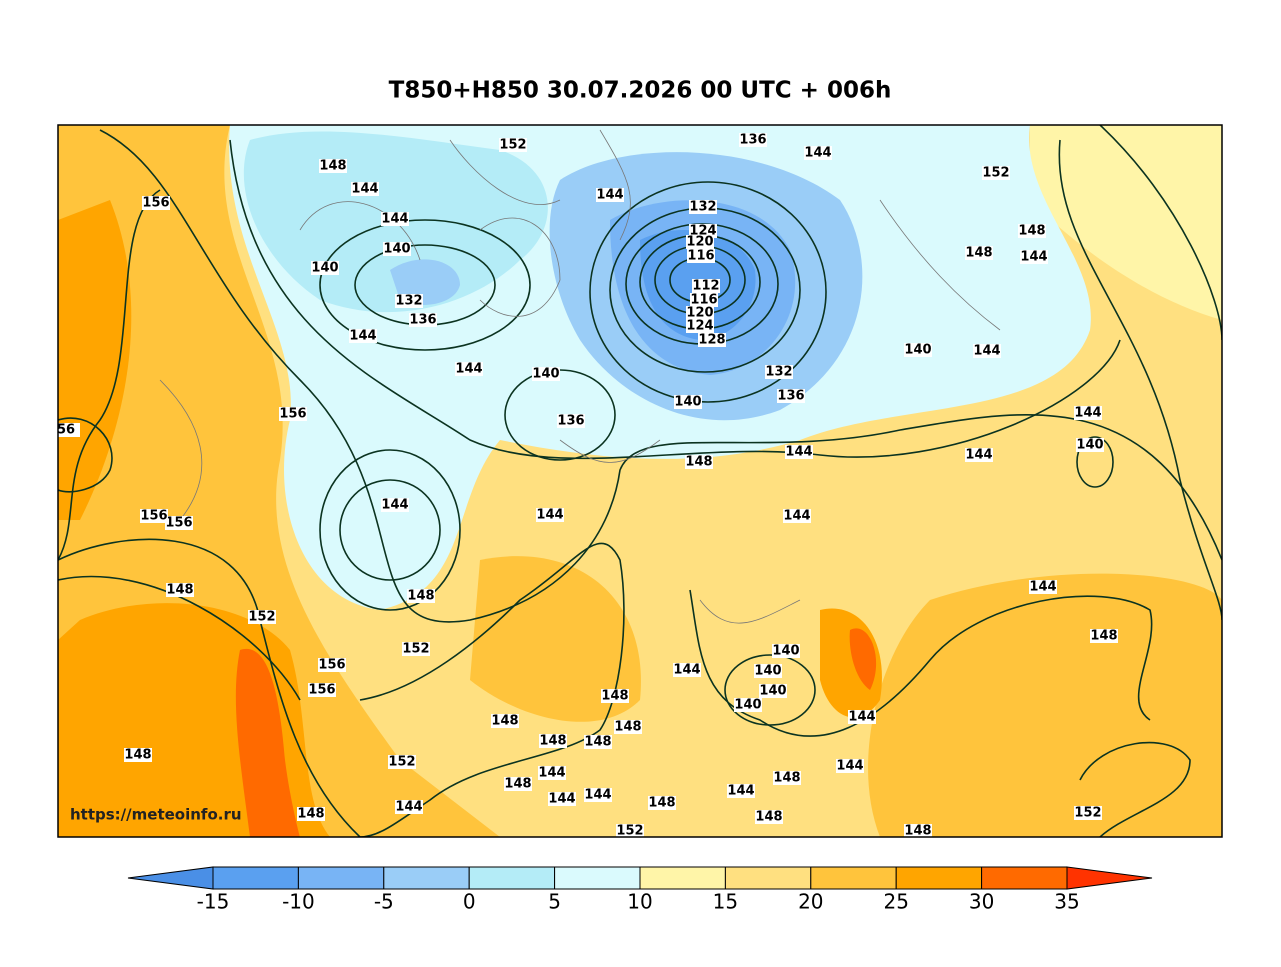 The height and width of the screenshot is (967, 1281). I want to click on contour-label: 116, so click(700, 256).